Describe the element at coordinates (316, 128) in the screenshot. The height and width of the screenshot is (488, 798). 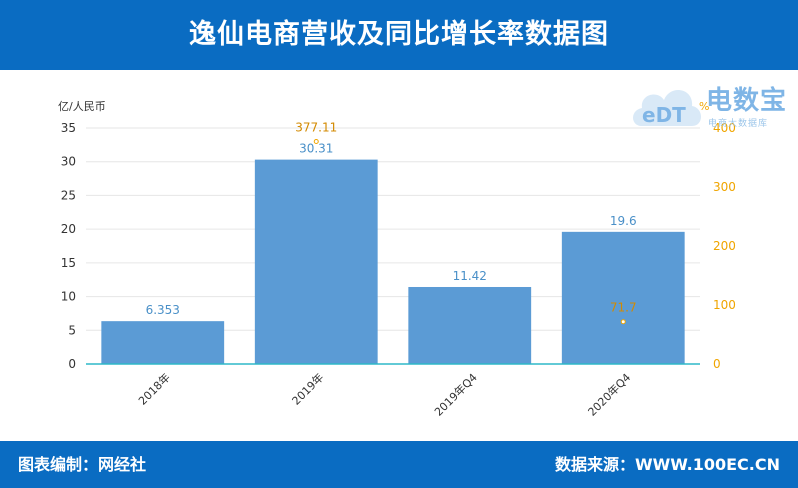
I see `growth-value-label: 377.11` at that location.